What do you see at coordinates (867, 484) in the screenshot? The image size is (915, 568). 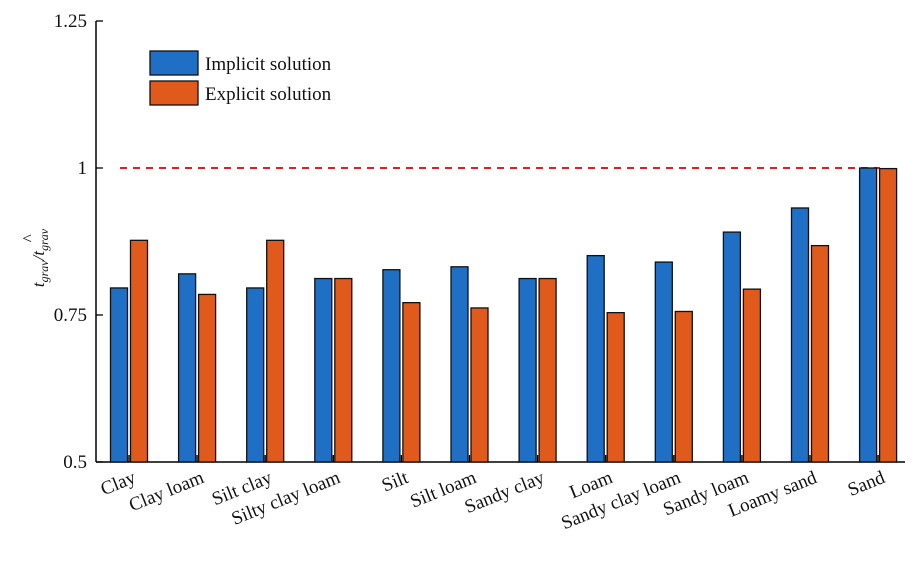 I see `x-tick-label: Sand` at bounding box center [867, 484].